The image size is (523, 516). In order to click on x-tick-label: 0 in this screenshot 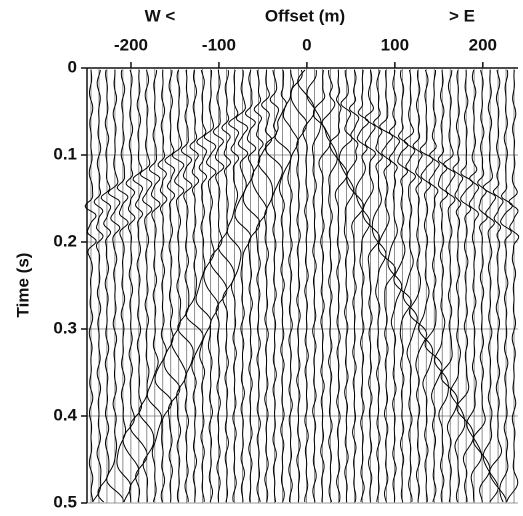, I will do `click(306, 44)`.